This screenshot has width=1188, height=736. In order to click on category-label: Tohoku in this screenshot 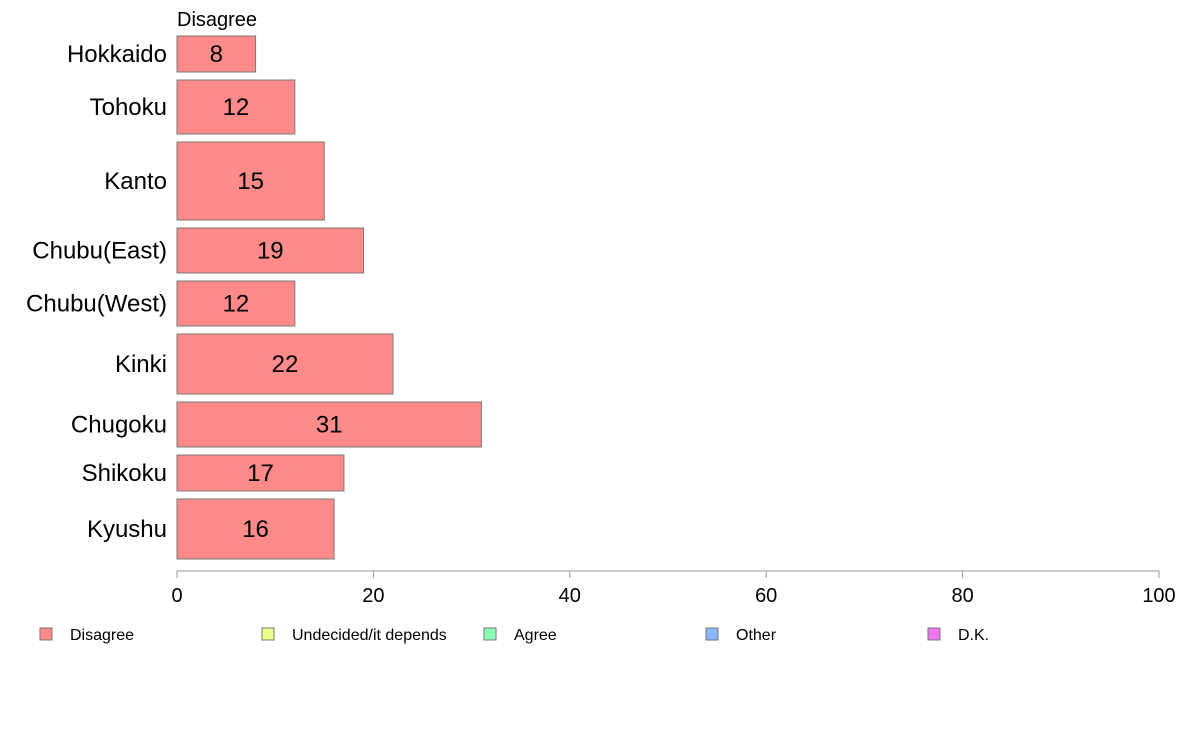, I will do `click(128, 107)`.